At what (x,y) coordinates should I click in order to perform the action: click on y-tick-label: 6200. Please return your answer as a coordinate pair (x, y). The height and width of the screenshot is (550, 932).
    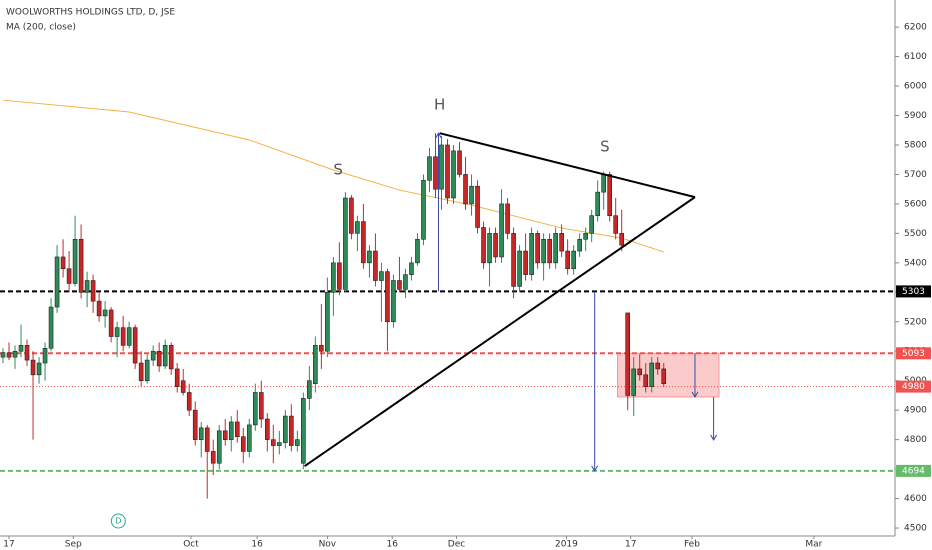
    Looking at the image, I should click on (915, 28).